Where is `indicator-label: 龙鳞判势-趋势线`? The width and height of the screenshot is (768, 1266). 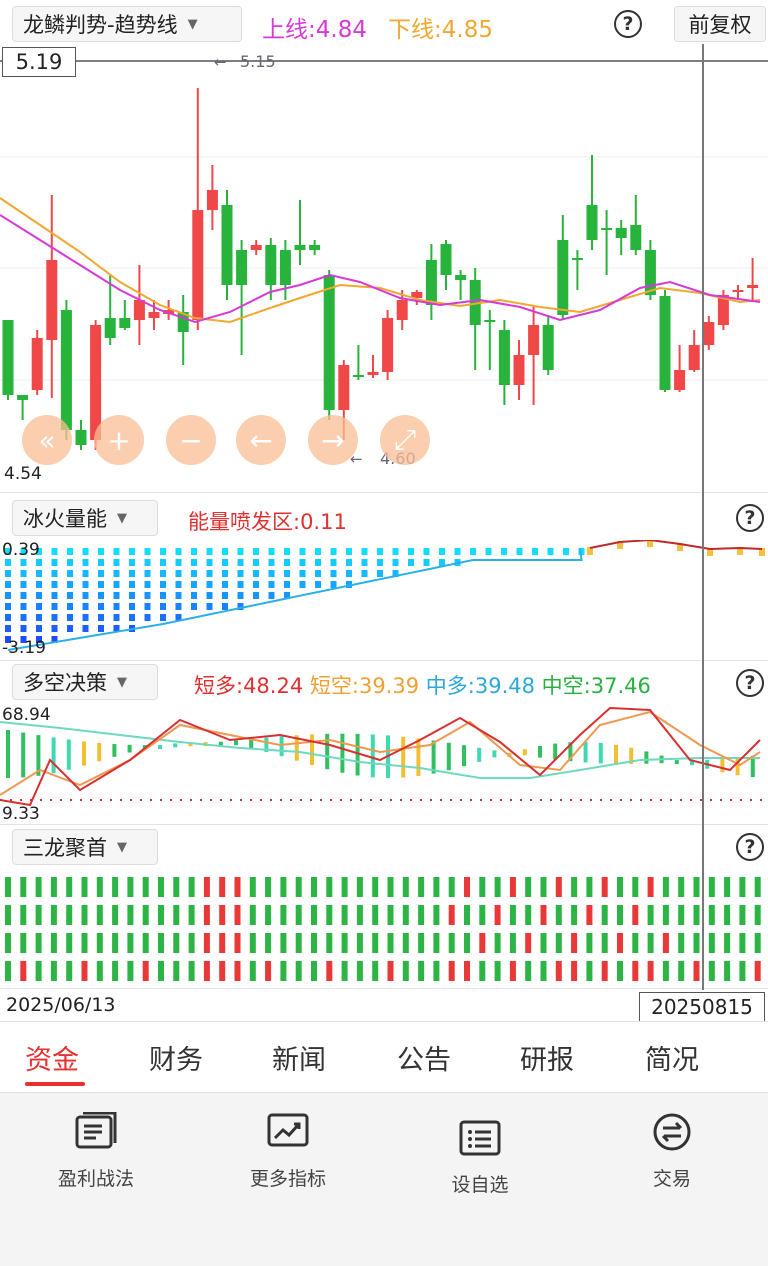
indicator-label: 龙鳞判势-趋势线 is located at coordinates (100, 25).